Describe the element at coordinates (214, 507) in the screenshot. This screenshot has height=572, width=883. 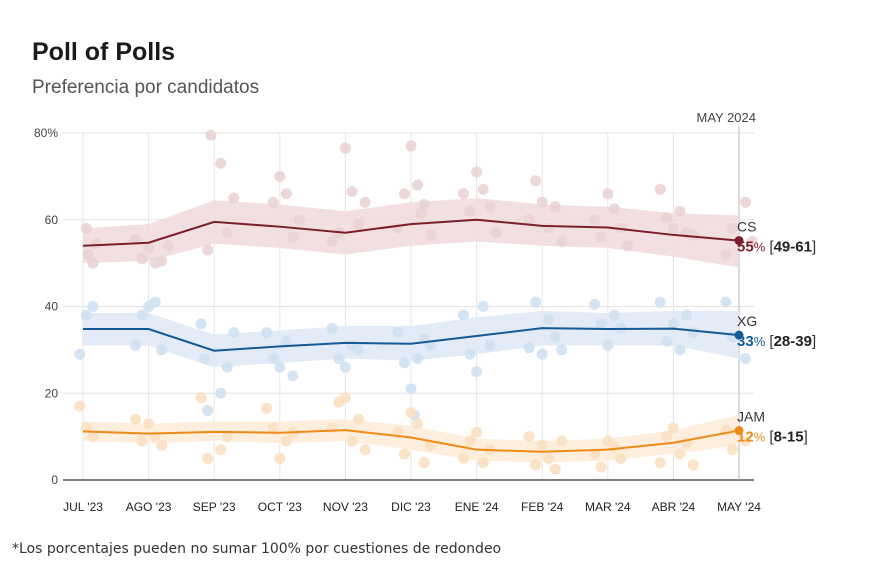
I see `x-tick-label: SEP '23` at that location.